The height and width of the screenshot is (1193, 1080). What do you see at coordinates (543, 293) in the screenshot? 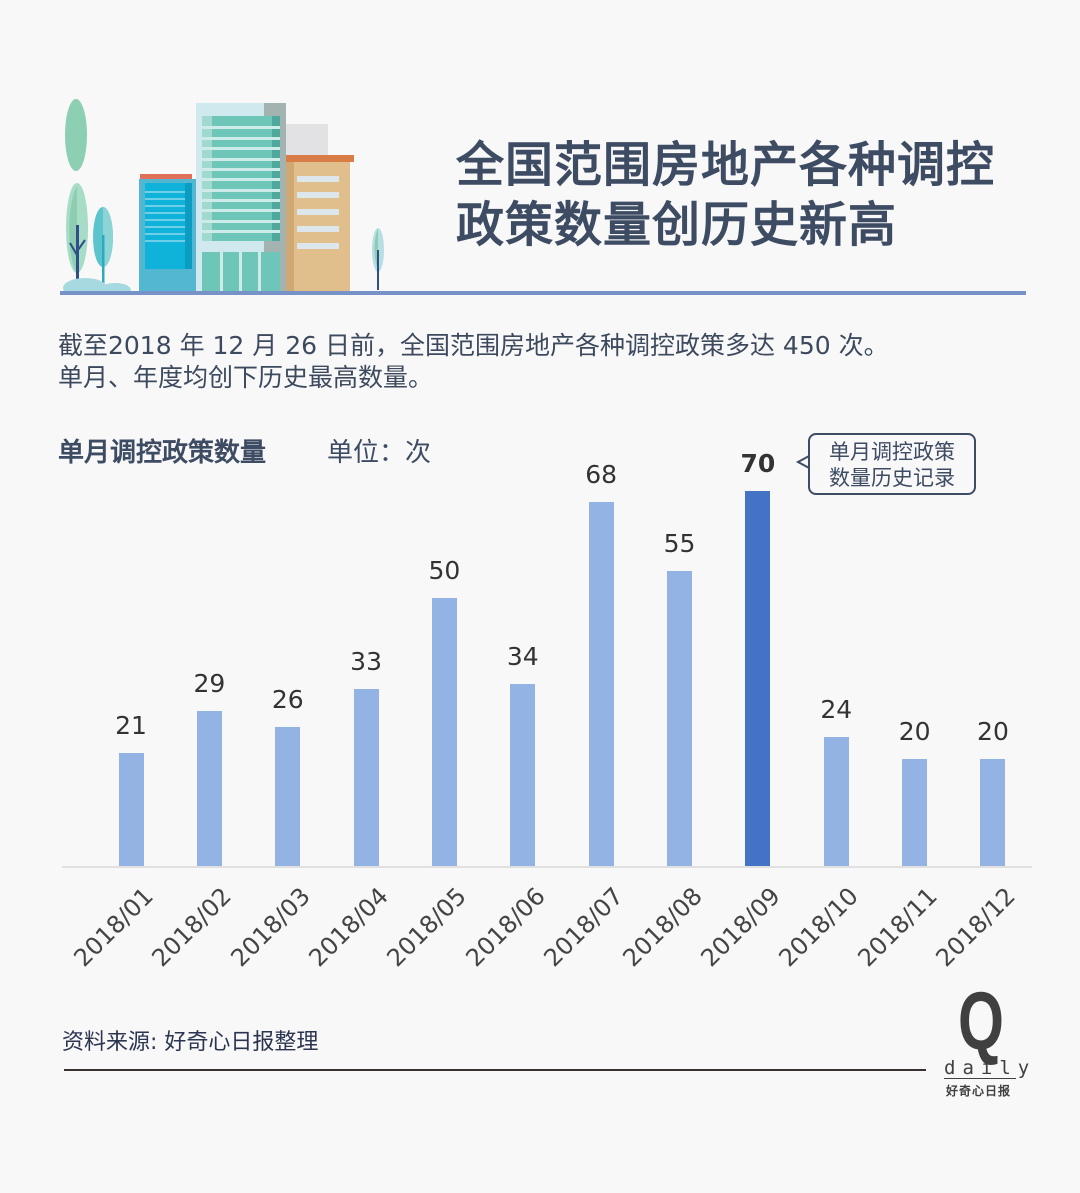
I see `header-divider` at bounding box center [543, 293].